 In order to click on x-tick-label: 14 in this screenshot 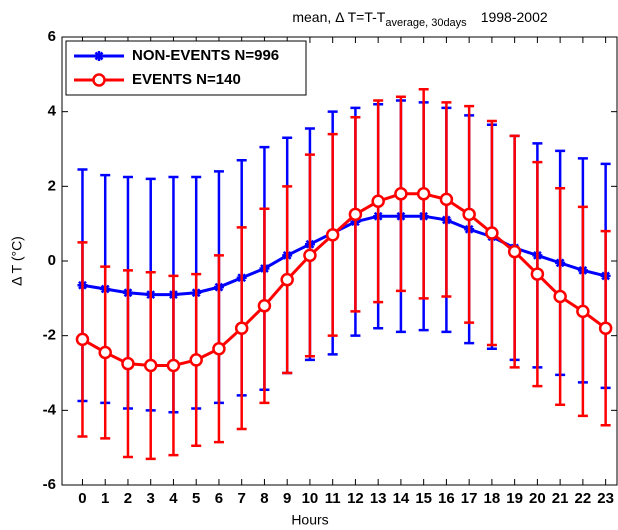, I will do `click(401, 498)`.